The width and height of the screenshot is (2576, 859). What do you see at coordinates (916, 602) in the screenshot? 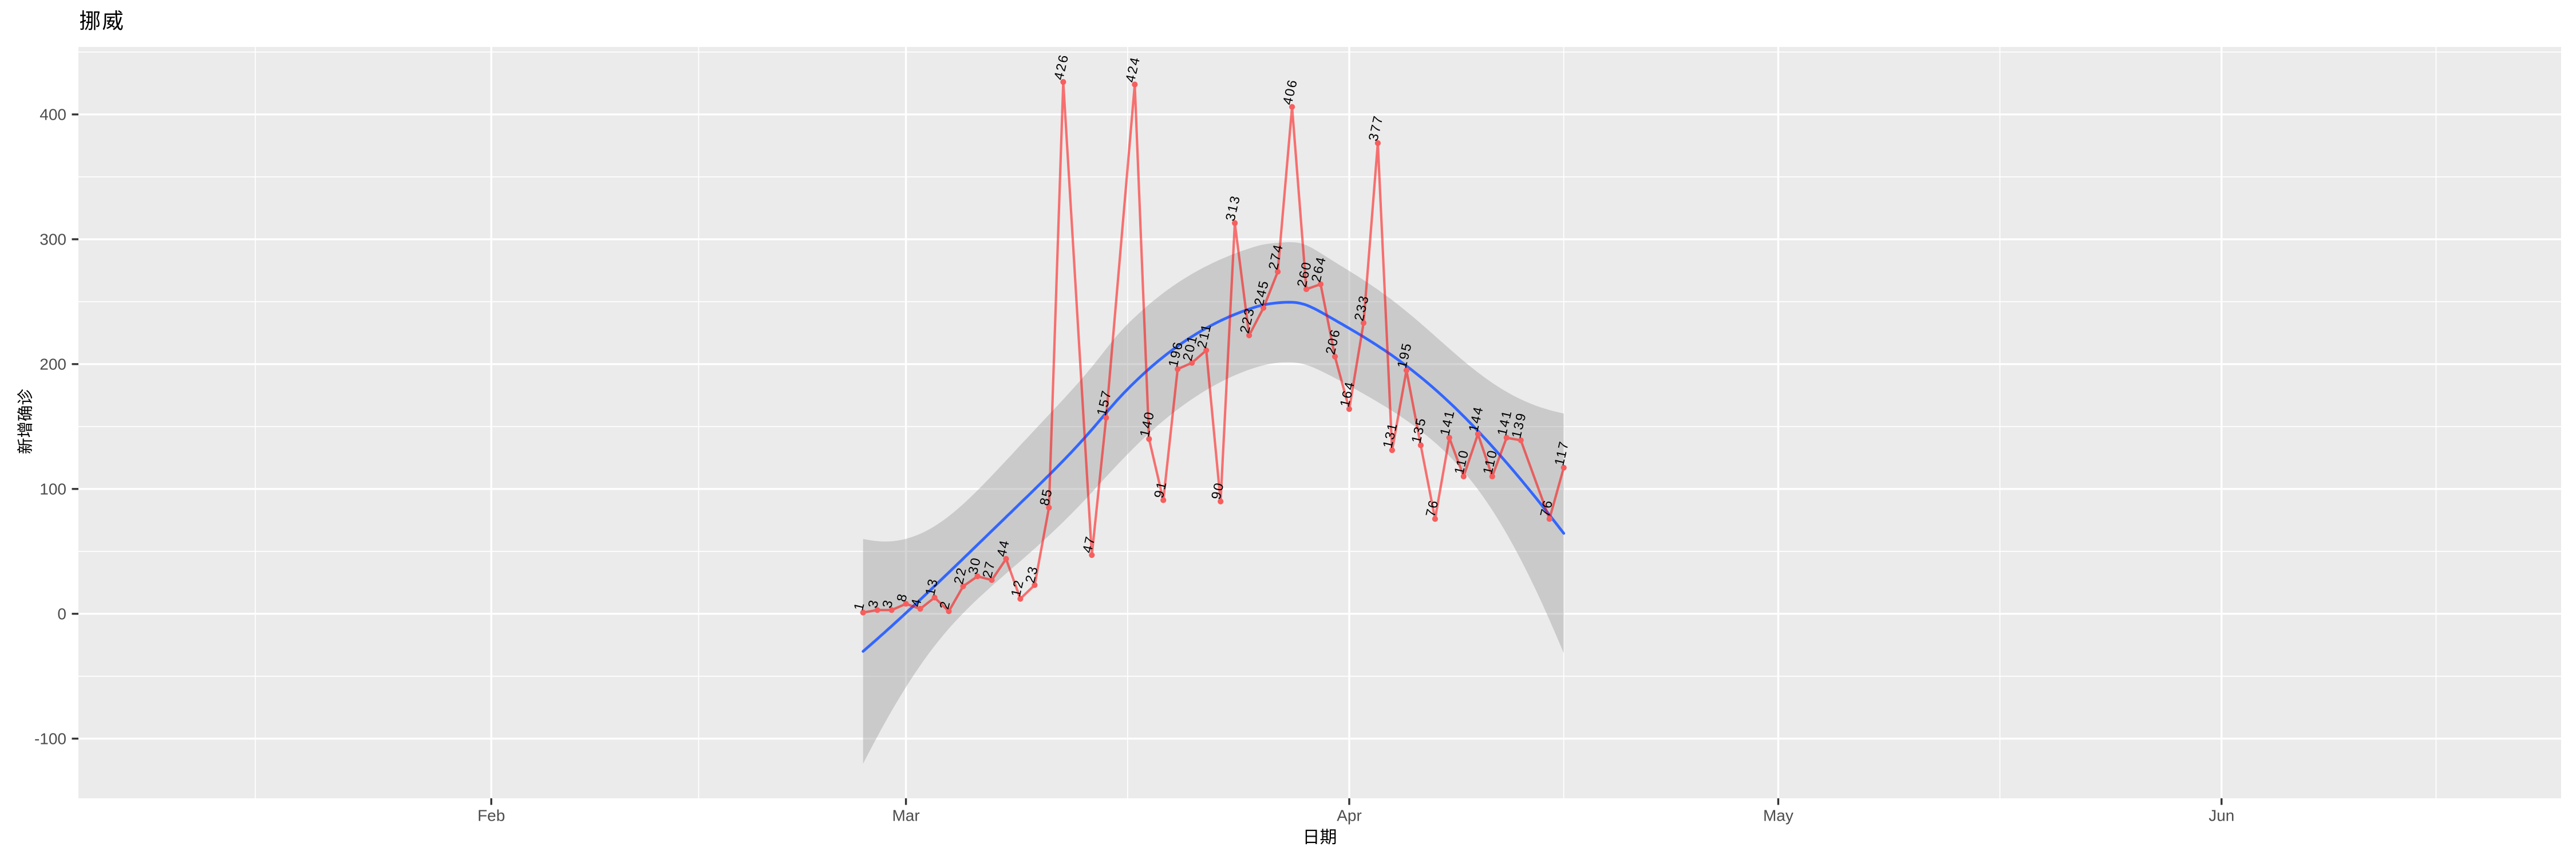
I see `svg-text: 4` at bounding box center [916, 602].